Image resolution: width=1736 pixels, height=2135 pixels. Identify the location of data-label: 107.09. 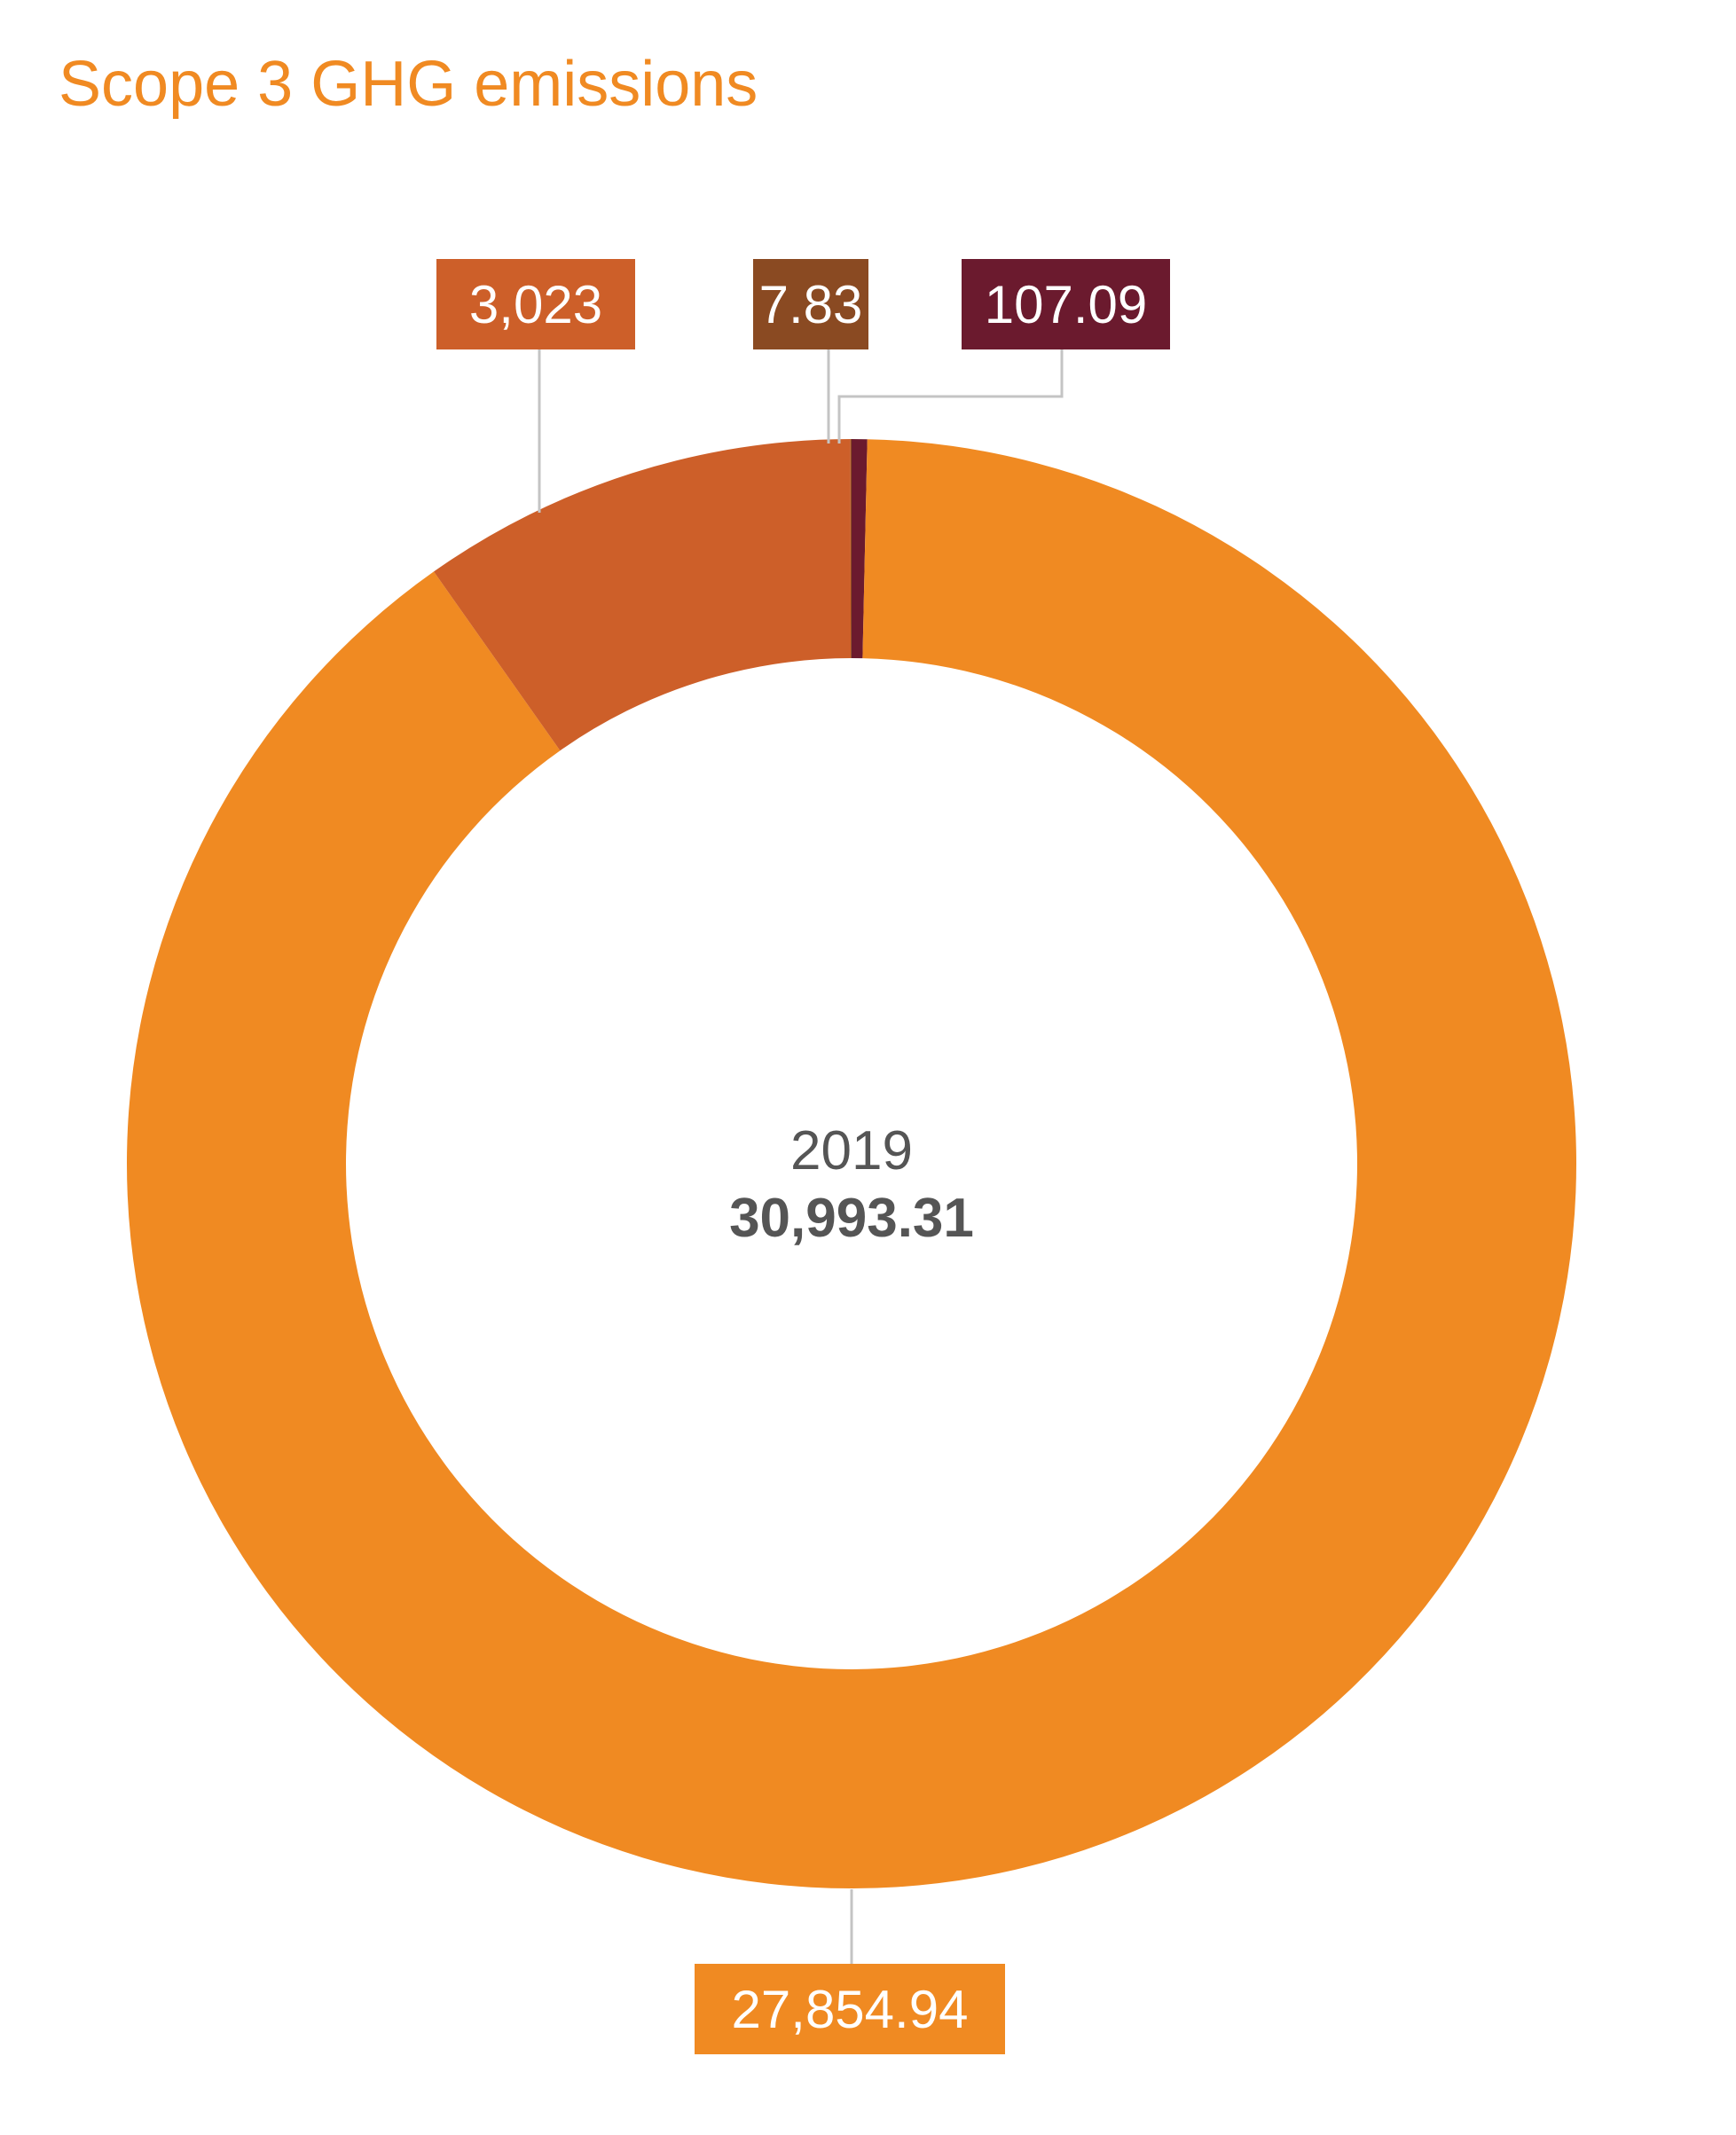
(1066, 305).